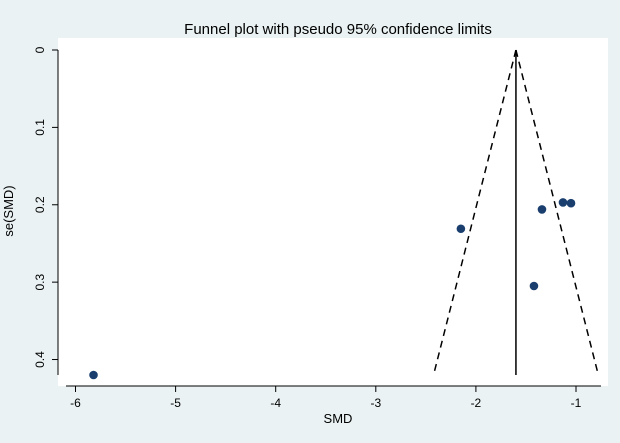 The height and width of the screenshot is (443, 620). What do you see at coordinates (576, 403) in the screenshot?
I see `x-tick-label: -1` at bounding box center [576, 403].